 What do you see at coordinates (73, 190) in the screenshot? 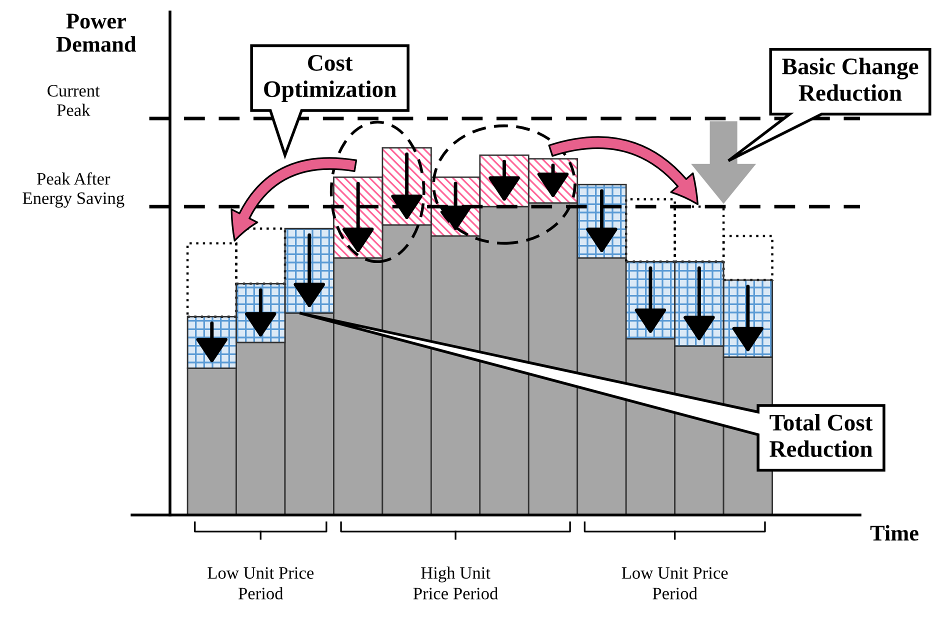
I see `ref-line-label: Peak After Energy Saving` at bounding box center [73, 190].